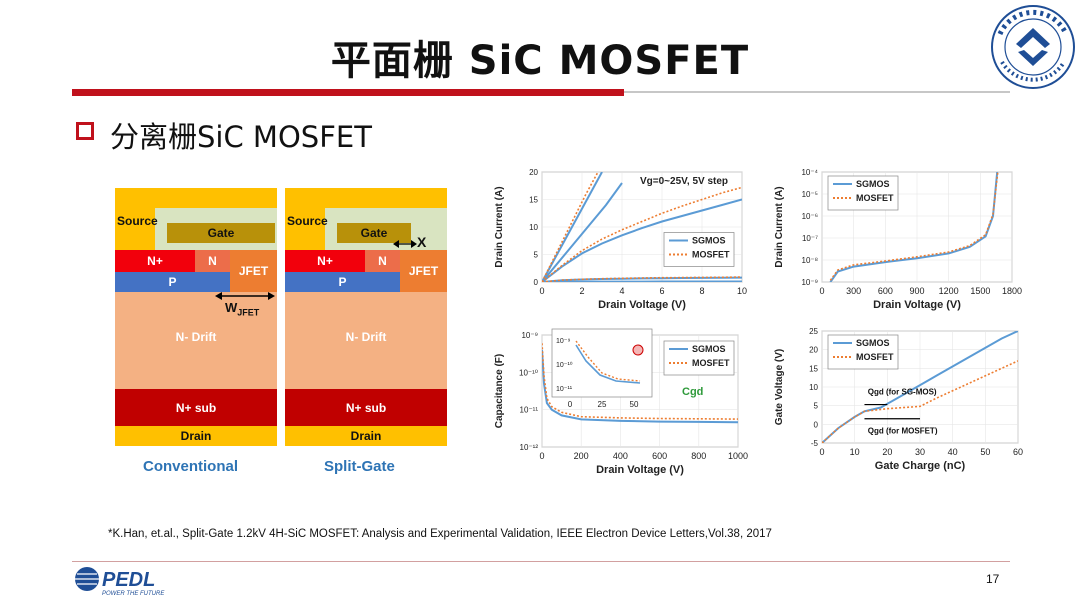  I want to click on cgd-annotation: Cgd, so click(692, 392).